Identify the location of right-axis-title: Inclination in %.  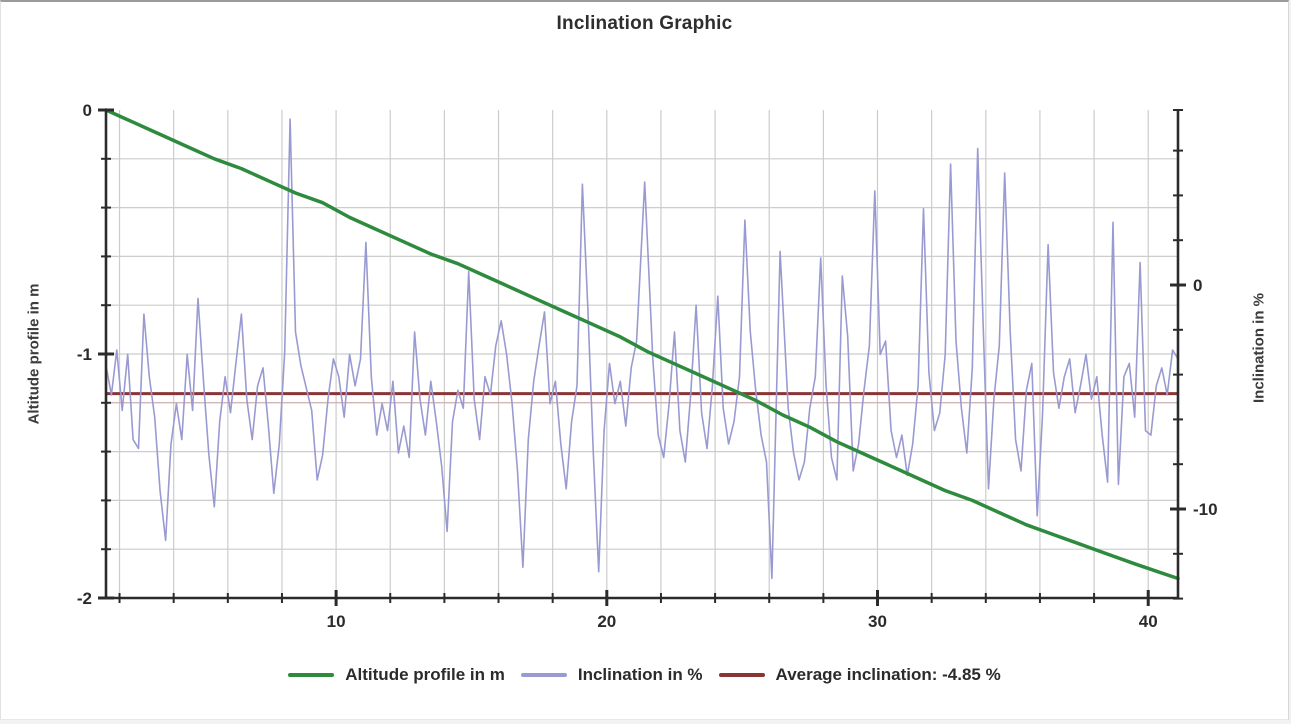
(1259, 348).